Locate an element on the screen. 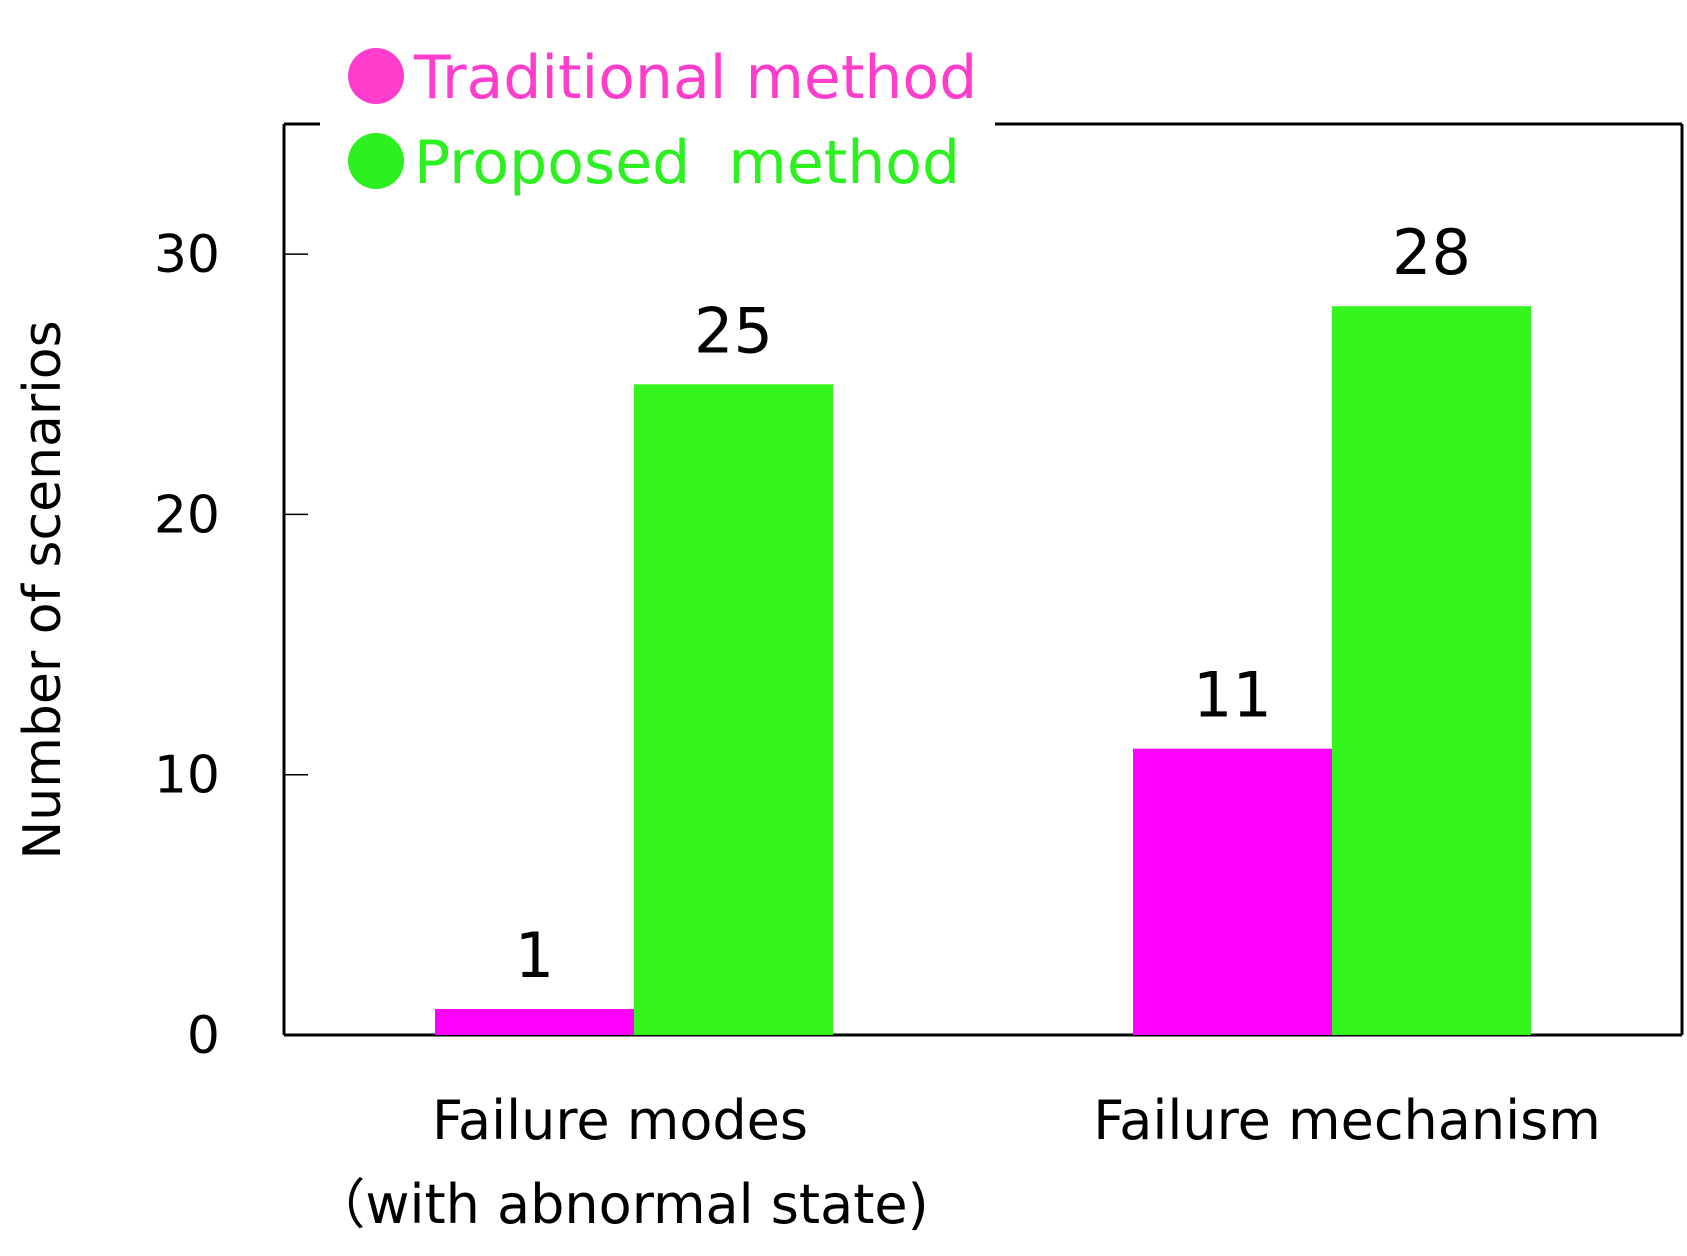 The height and width of the screenshot is (1256, 1687). y-axis-title: Number of scenarios is located at coordinates (43, 589).